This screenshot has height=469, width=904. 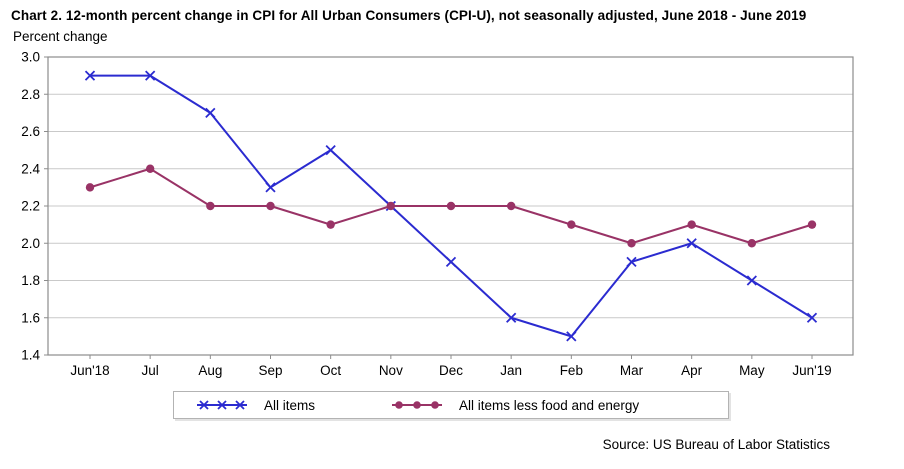 I want to click on x-axis-label: Dec, so click(x=451, y=370).